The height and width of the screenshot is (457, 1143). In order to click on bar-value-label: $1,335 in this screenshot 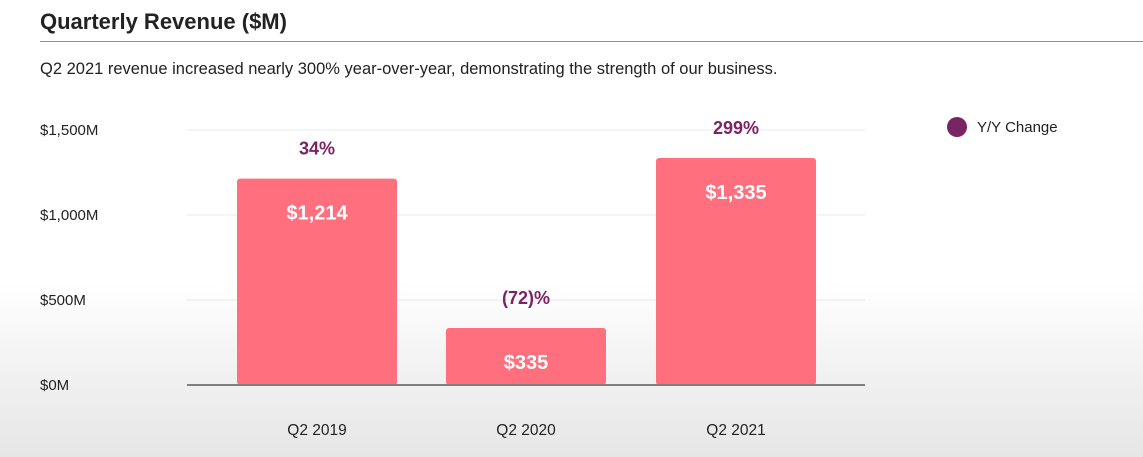, I will do `click(735, 193)`.